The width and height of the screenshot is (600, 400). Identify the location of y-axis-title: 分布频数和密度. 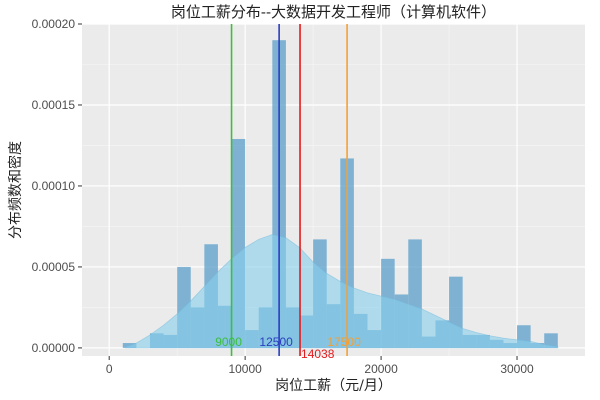
(15, 190).